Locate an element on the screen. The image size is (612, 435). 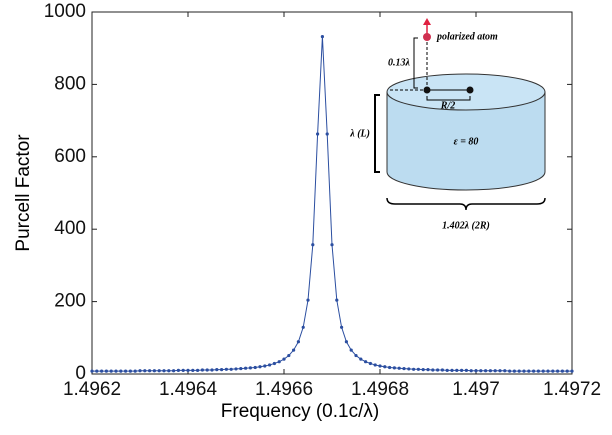
x-tick-label: 1.4966 is located at coordinates (284, 389).